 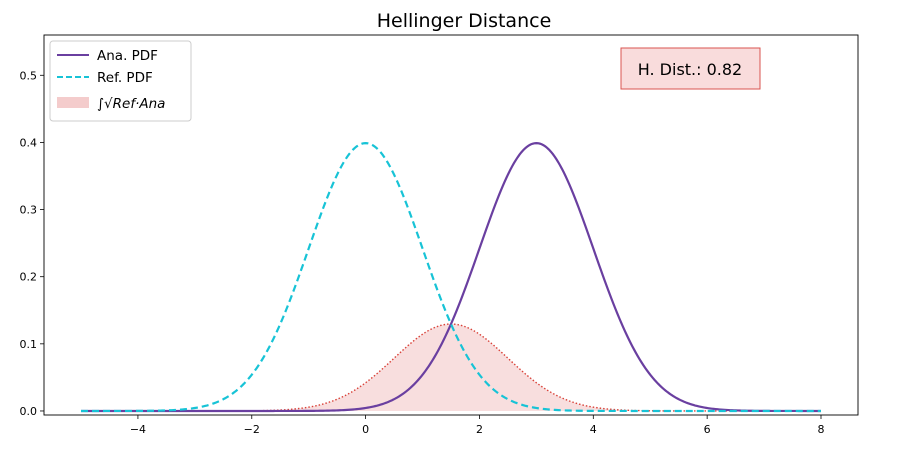 I want to click on x-tick-label: 4, so click(x=593, y=429).